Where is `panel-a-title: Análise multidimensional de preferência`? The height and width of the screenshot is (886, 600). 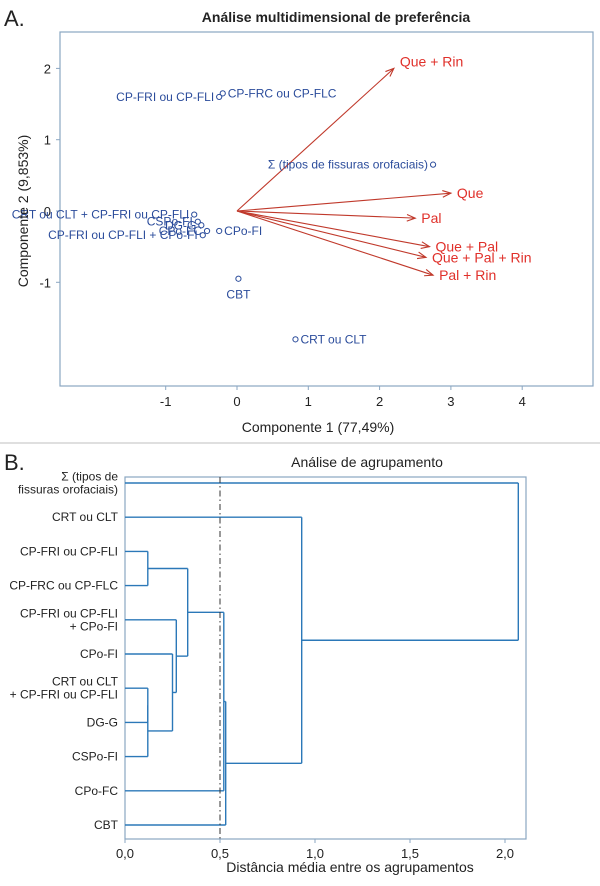 panel-a-title: Análise multidimensional de preferência is located at coordinates (336, 17).